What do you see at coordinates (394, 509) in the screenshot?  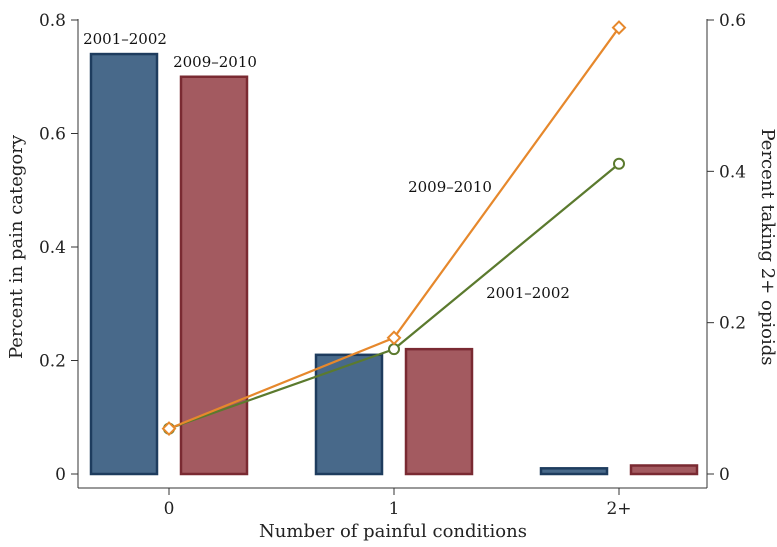 I see `x-tick-label: 1` at bounding box center [394, 509].